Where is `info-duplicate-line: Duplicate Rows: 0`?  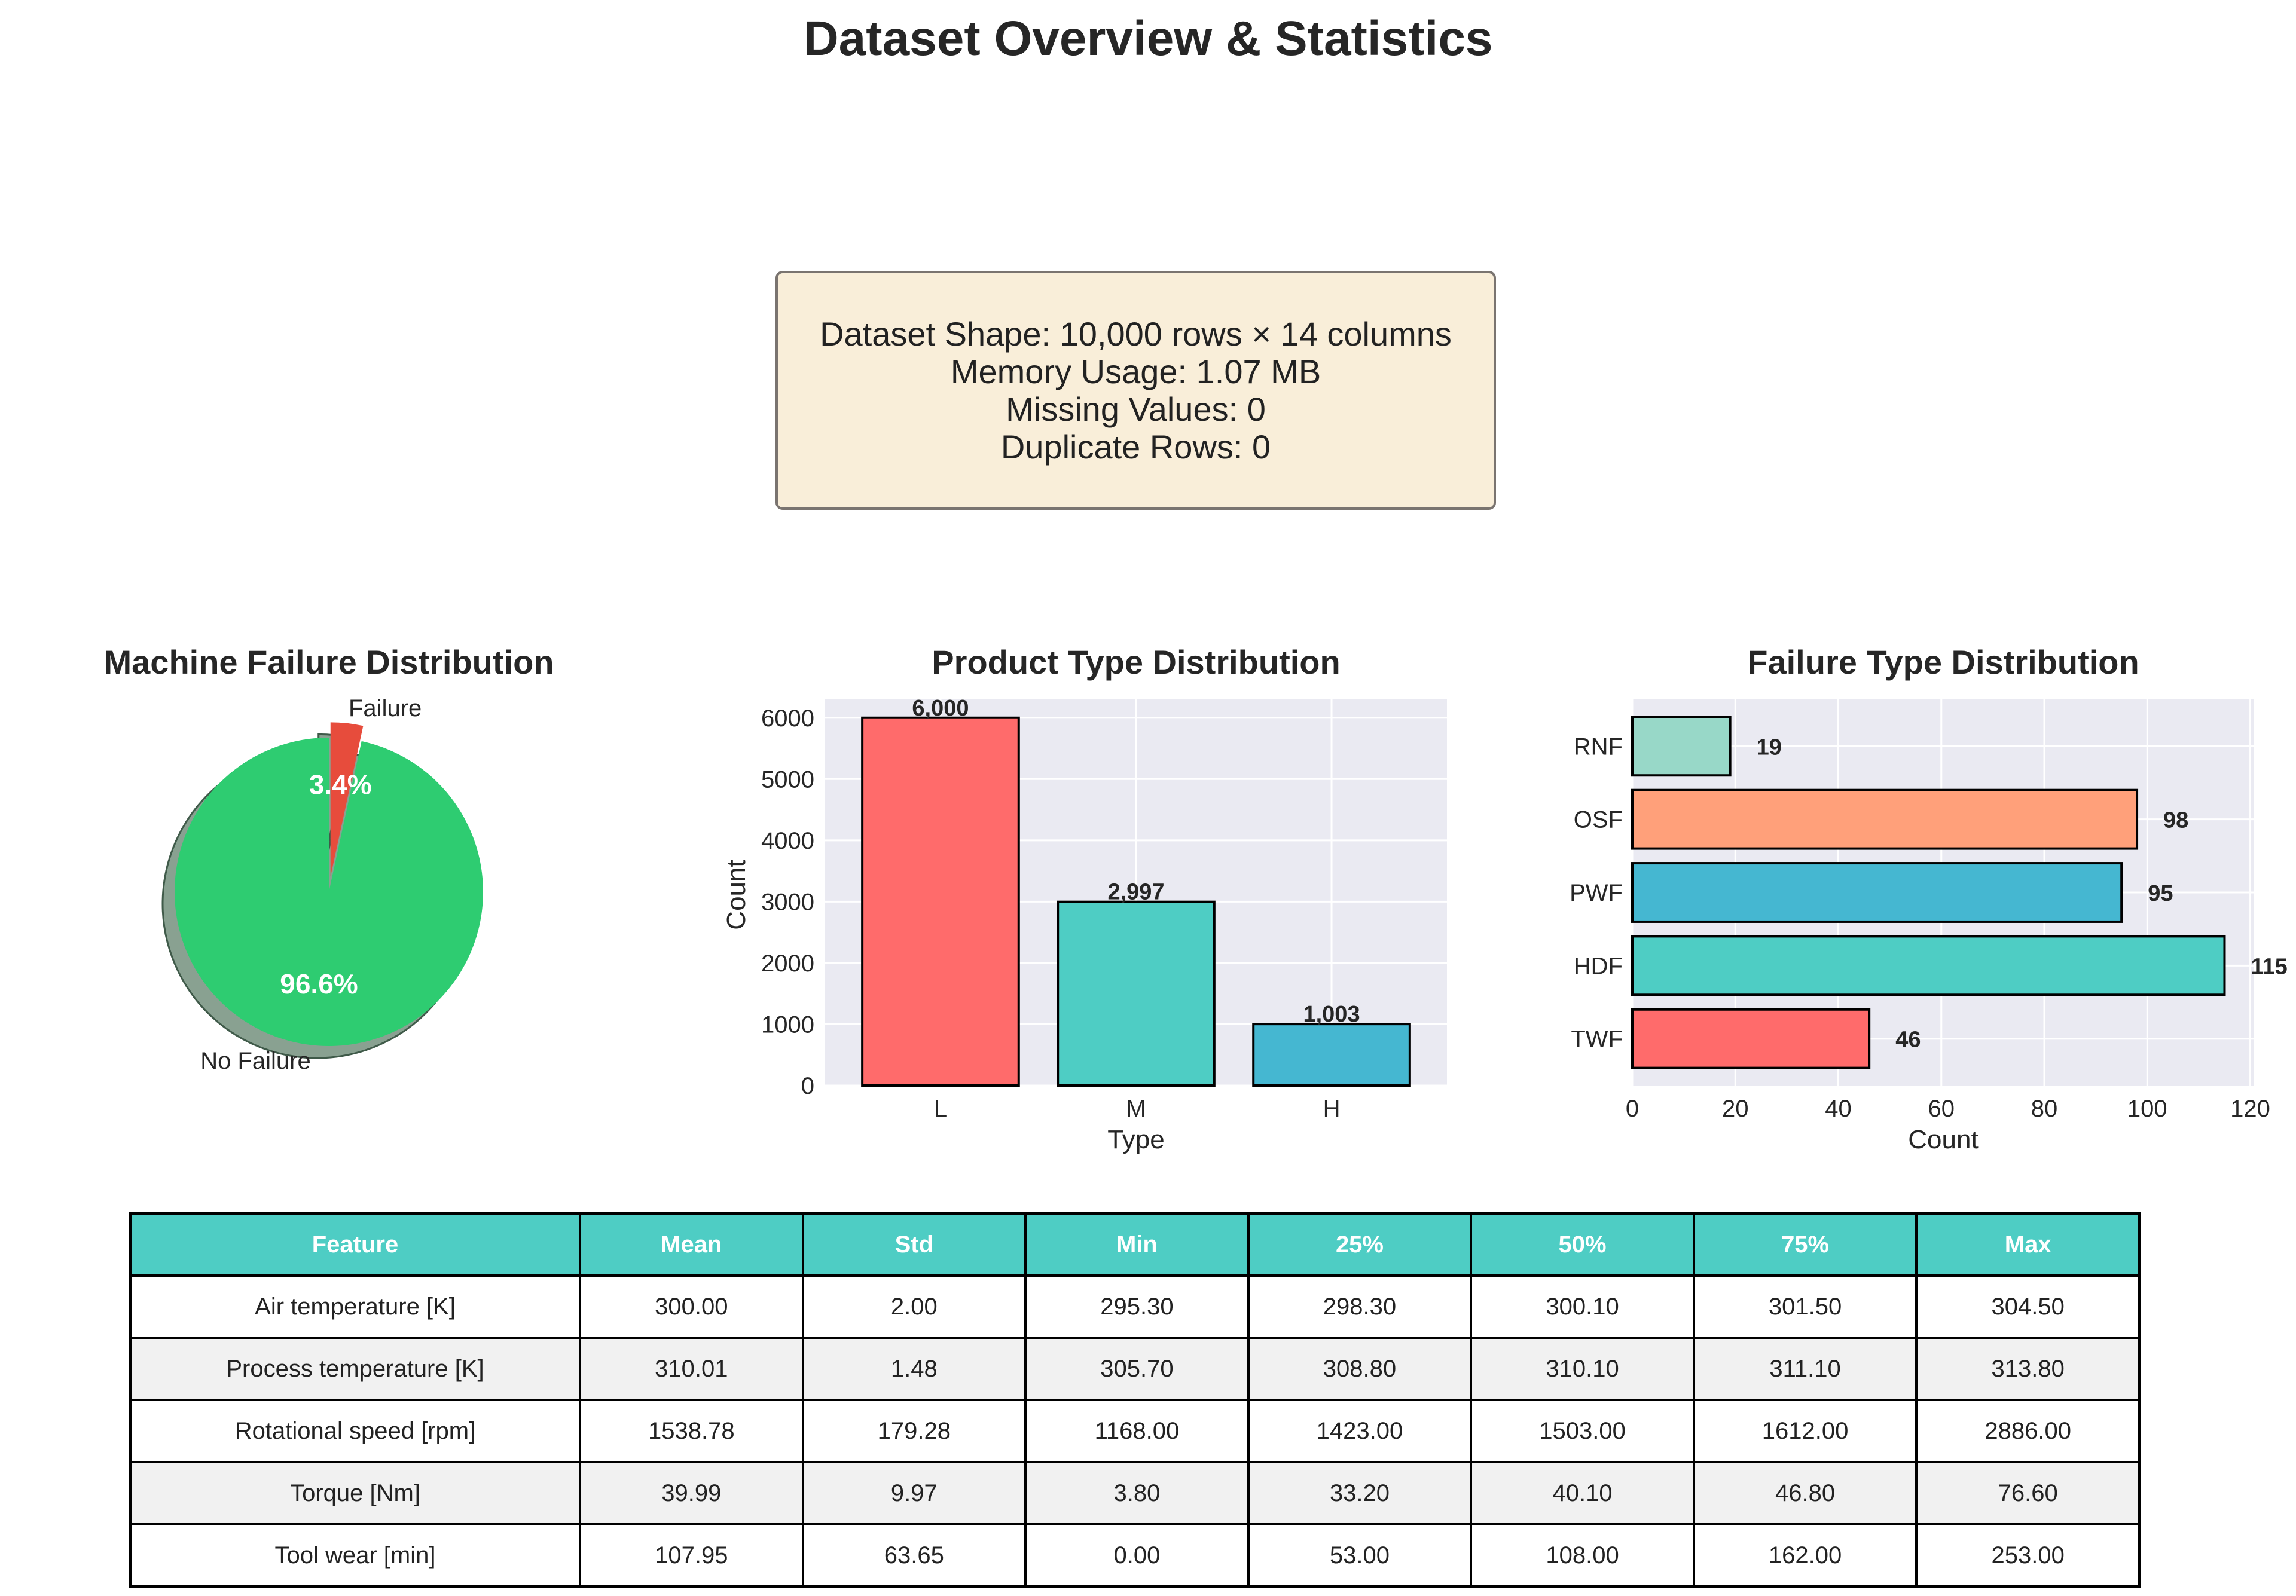
info-duplicate-line: Duplicate Rows: 0 is located at coordinates (1135, 447).